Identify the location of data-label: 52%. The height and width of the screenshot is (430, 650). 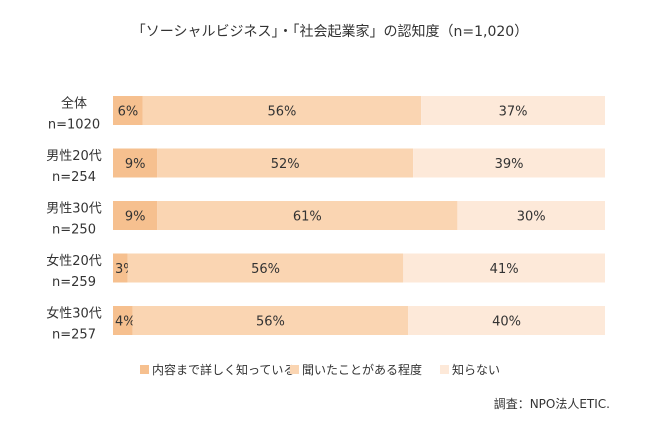
(285, 164).